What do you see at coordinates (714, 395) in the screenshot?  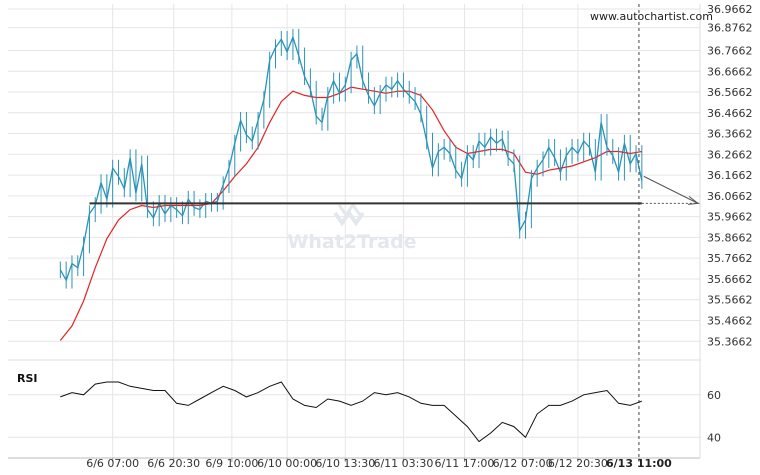 I see `rsi-tick-label: 60` at bounding box center [714, 395].